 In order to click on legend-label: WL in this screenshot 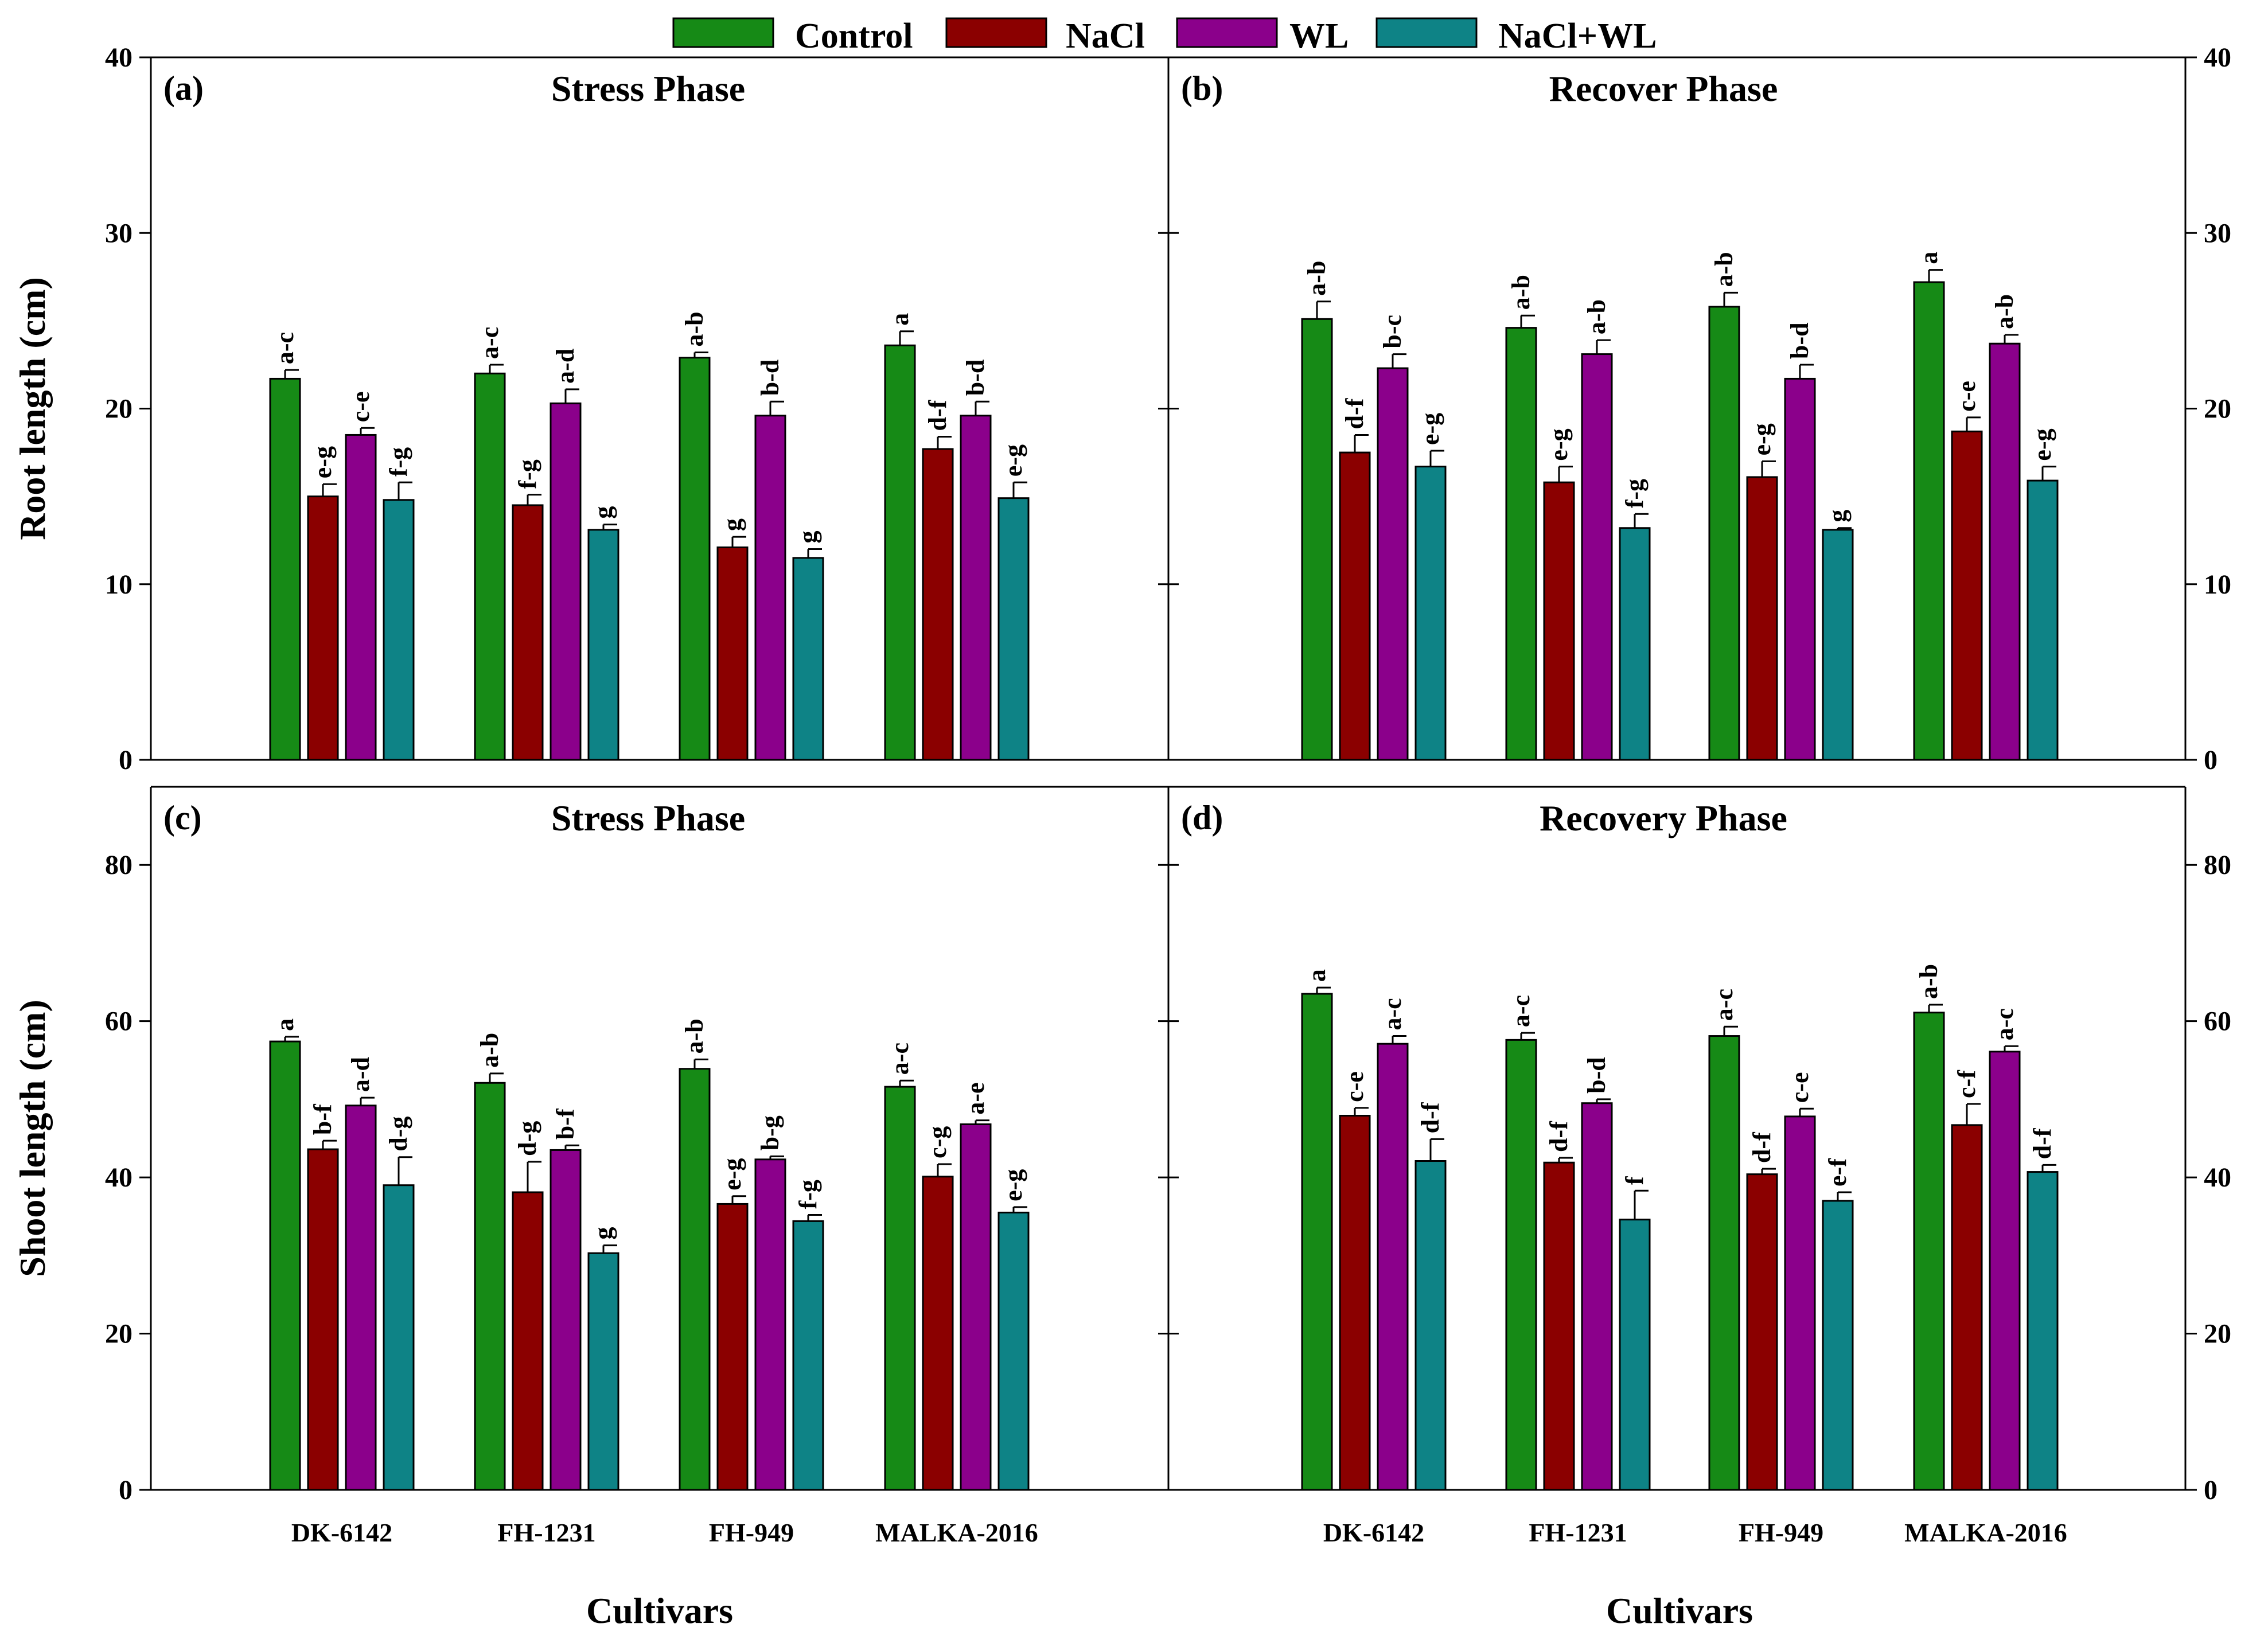, I will do `click(1319, 36)`.